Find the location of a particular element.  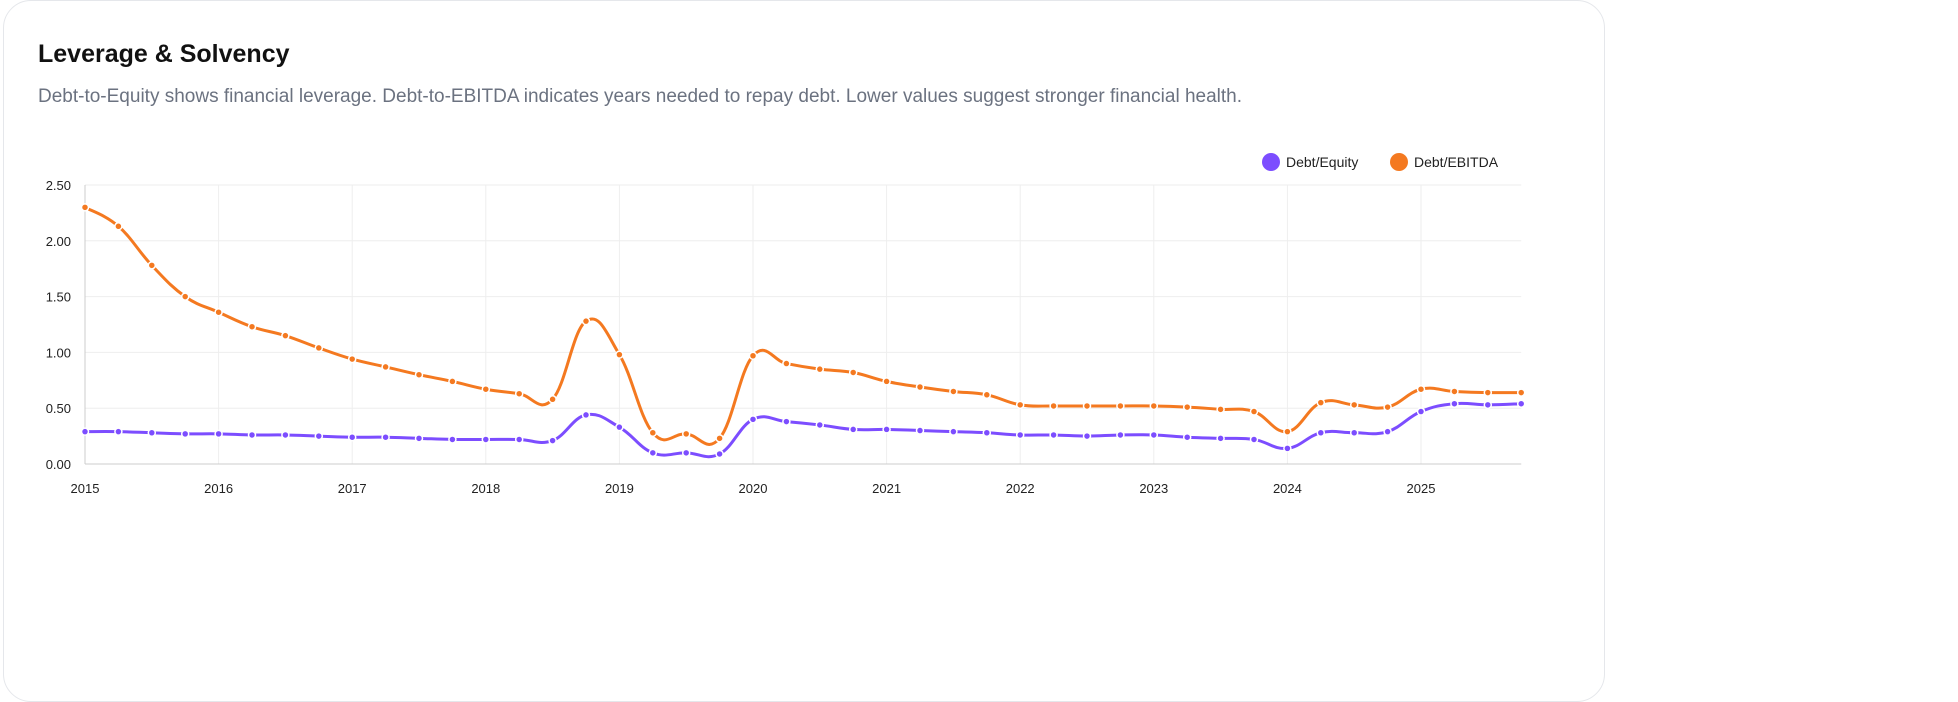

y-tick-label: 2.00 is located at coordinates (58, 241).